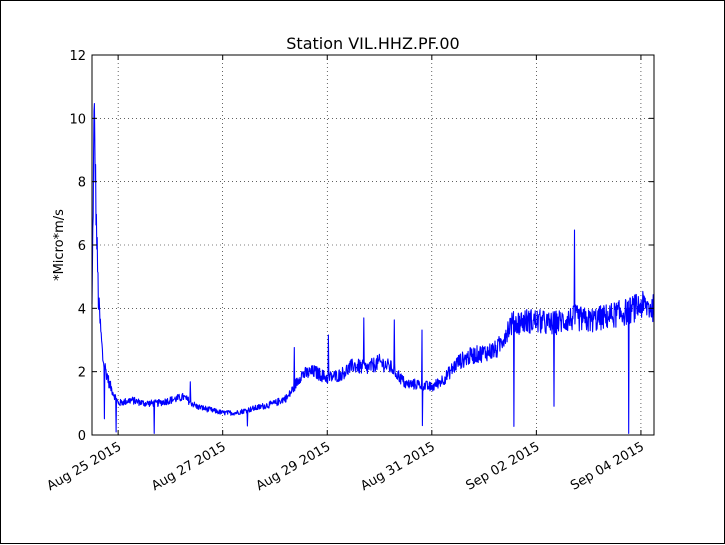 The image size is (725, 545). What do you see at coordinates (82, 309) in the screenshot?
I see `y-tick-label: 4` at bounding box center [82, 309].